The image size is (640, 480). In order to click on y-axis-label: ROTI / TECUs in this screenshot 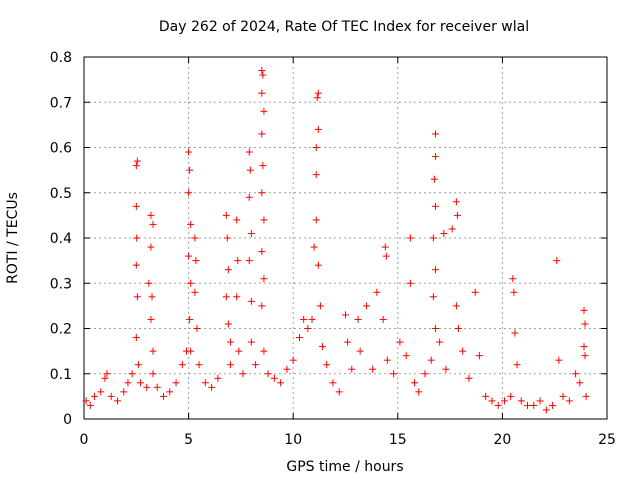, I will do `click(13, 238)`.